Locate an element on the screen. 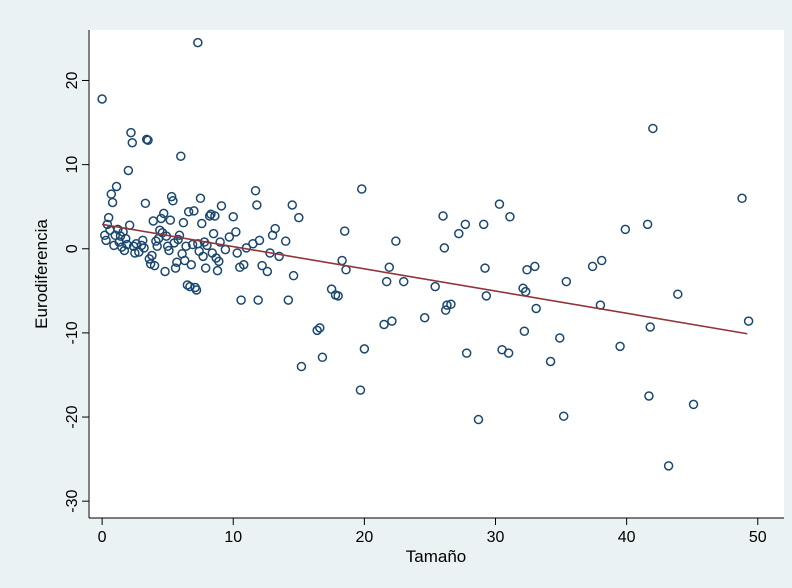  y-tick-label: 20 is located at coordinates (72, 80).